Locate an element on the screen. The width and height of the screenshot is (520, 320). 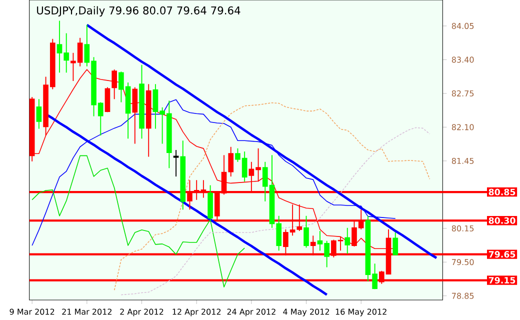
x-tick-label: 2 Apr 2012 is located at coordinates (142, 312).